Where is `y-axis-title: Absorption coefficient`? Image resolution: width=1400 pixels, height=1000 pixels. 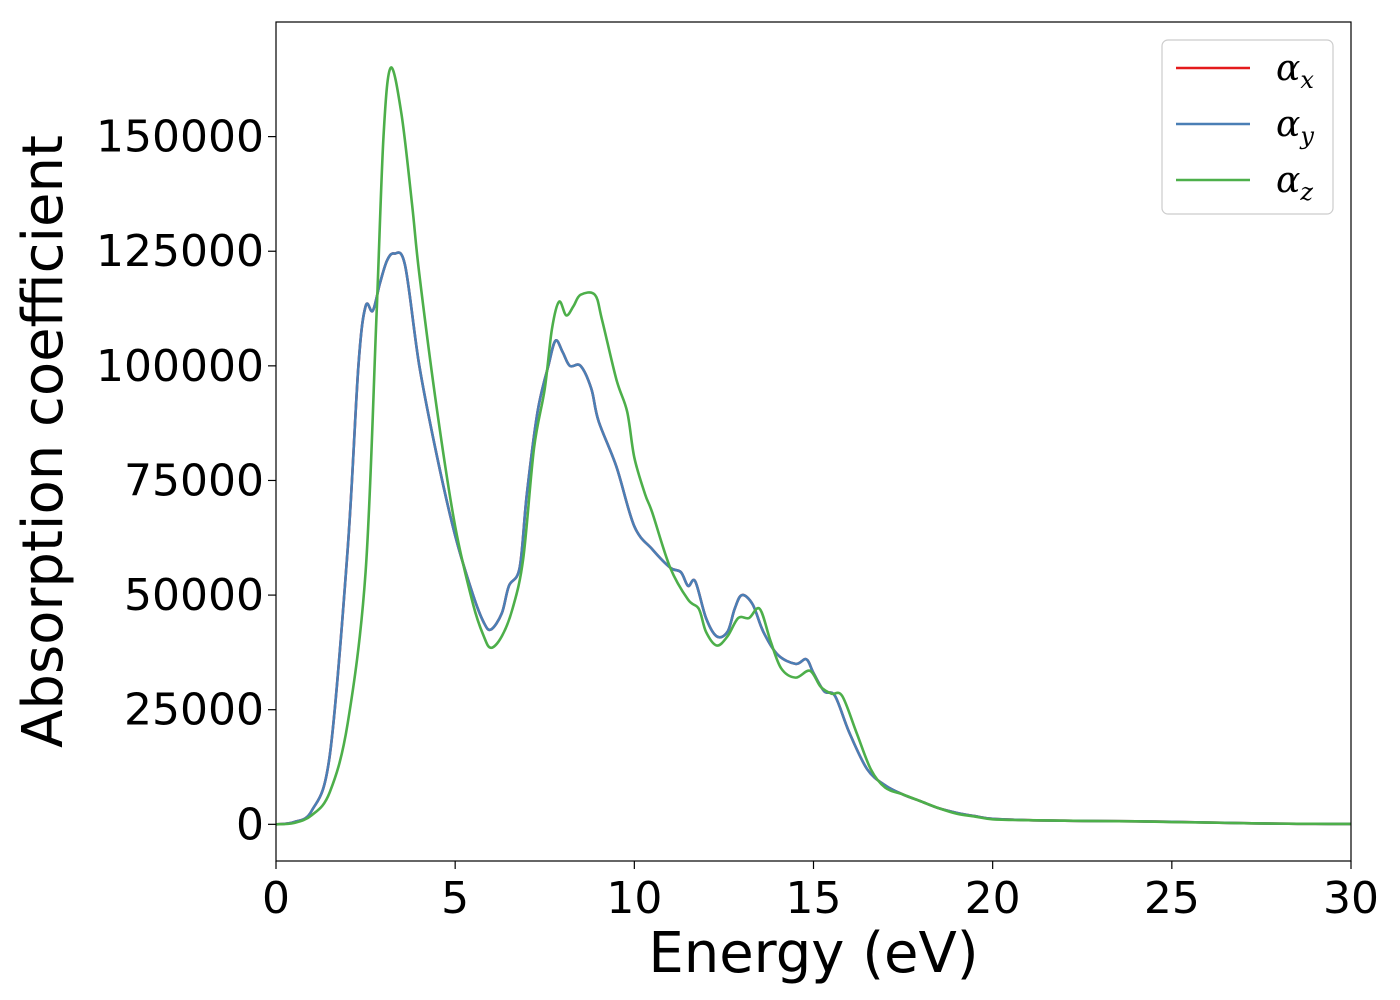 y-axis-title: Absorption coefficient is located at coordinates (43, 441).